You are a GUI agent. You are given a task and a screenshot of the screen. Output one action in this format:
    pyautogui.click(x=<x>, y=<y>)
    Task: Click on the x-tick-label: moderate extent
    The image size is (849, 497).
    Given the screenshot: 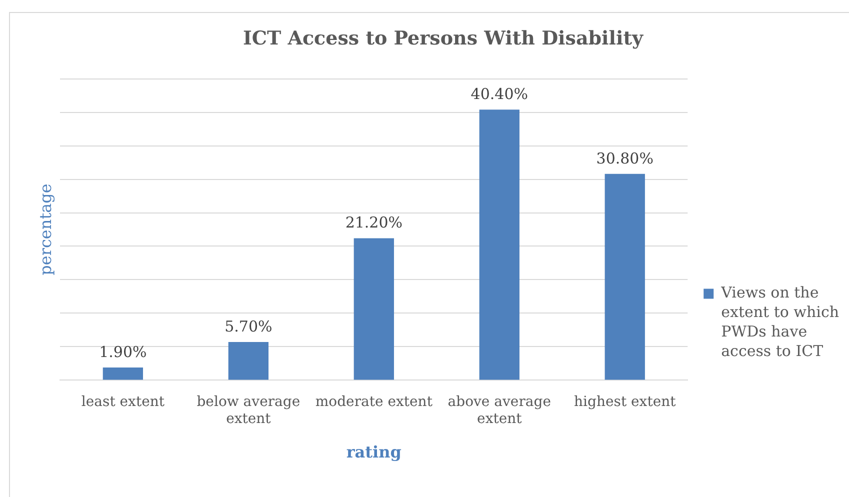 What is the action you would take?
    pyautogui.click(x=374, y=402)
    